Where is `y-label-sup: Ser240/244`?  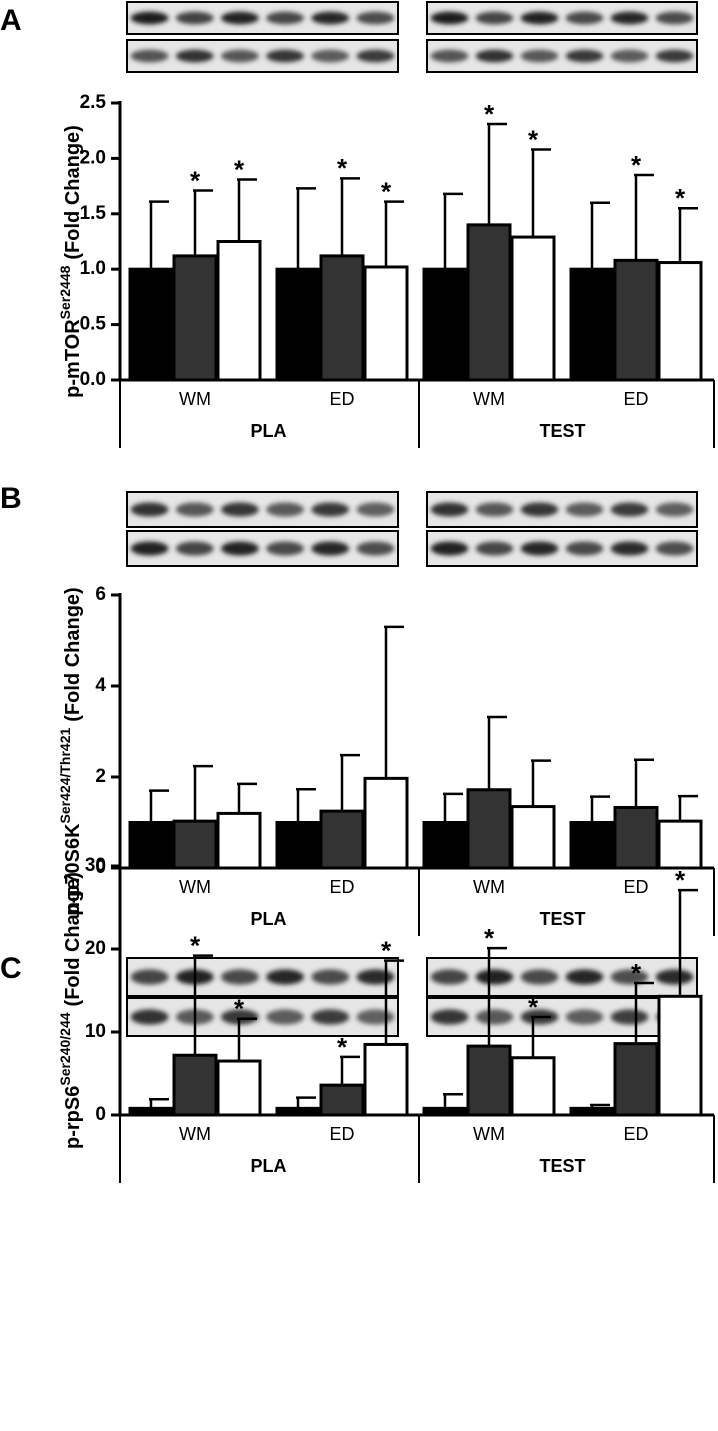 y-label-sup: Ser240/244 is located at coordinates (65, 1048).